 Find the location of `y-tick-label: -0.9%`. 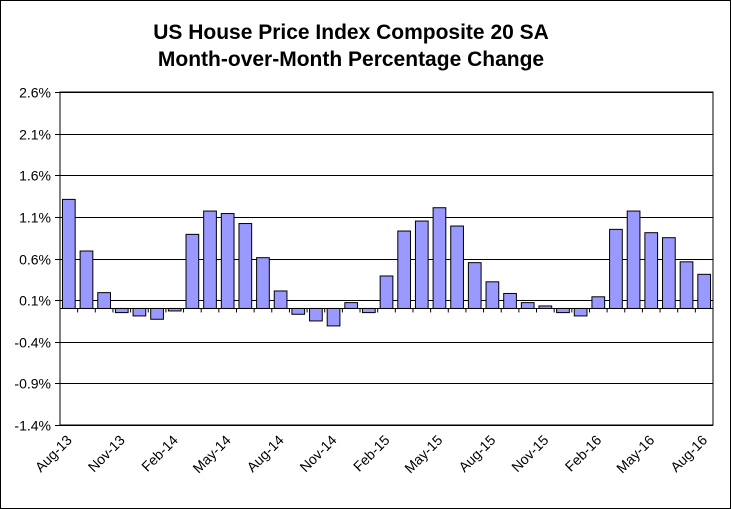

y-tick-label: -0.9% is located at coordinates (32, 384).